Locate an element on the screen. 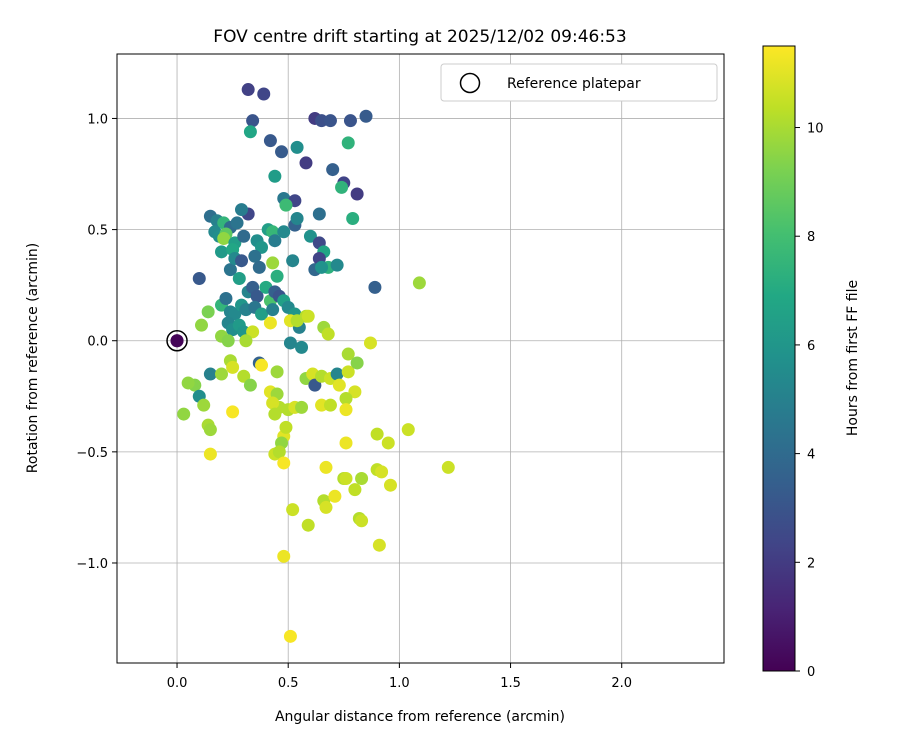  colorbar-tick-label: 8 is located at coordinates (811, 237).